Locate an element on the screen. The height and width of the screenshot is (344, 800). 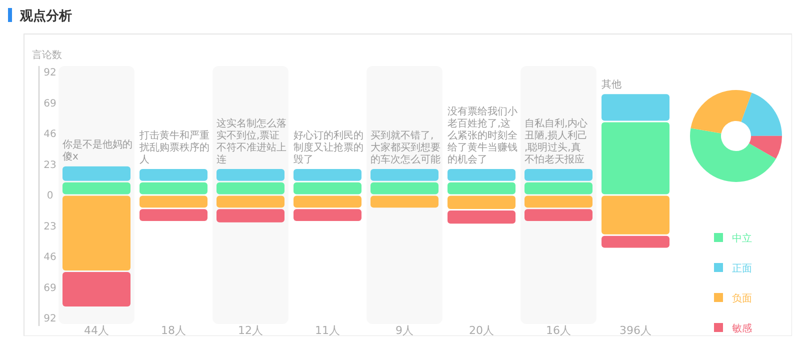
annotation: 好心订的利民的制度又让抢票的毁了 is located at coordinates (329, 147).